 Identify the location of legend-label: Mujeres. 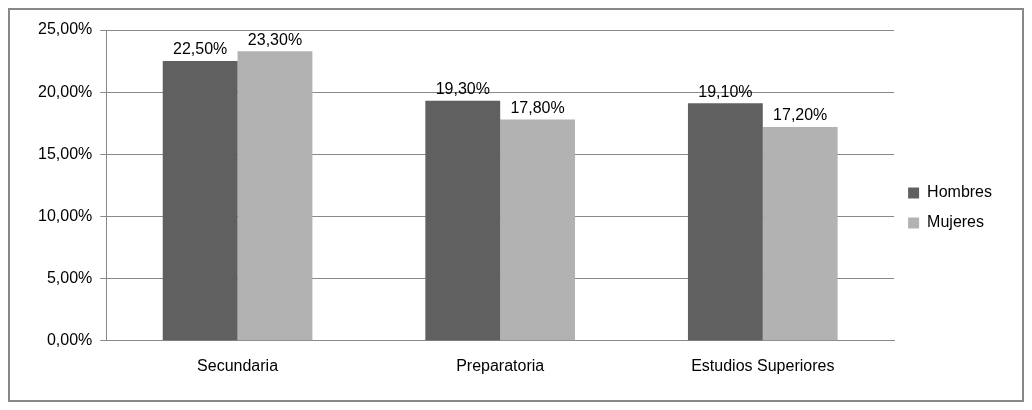
(955, 222).